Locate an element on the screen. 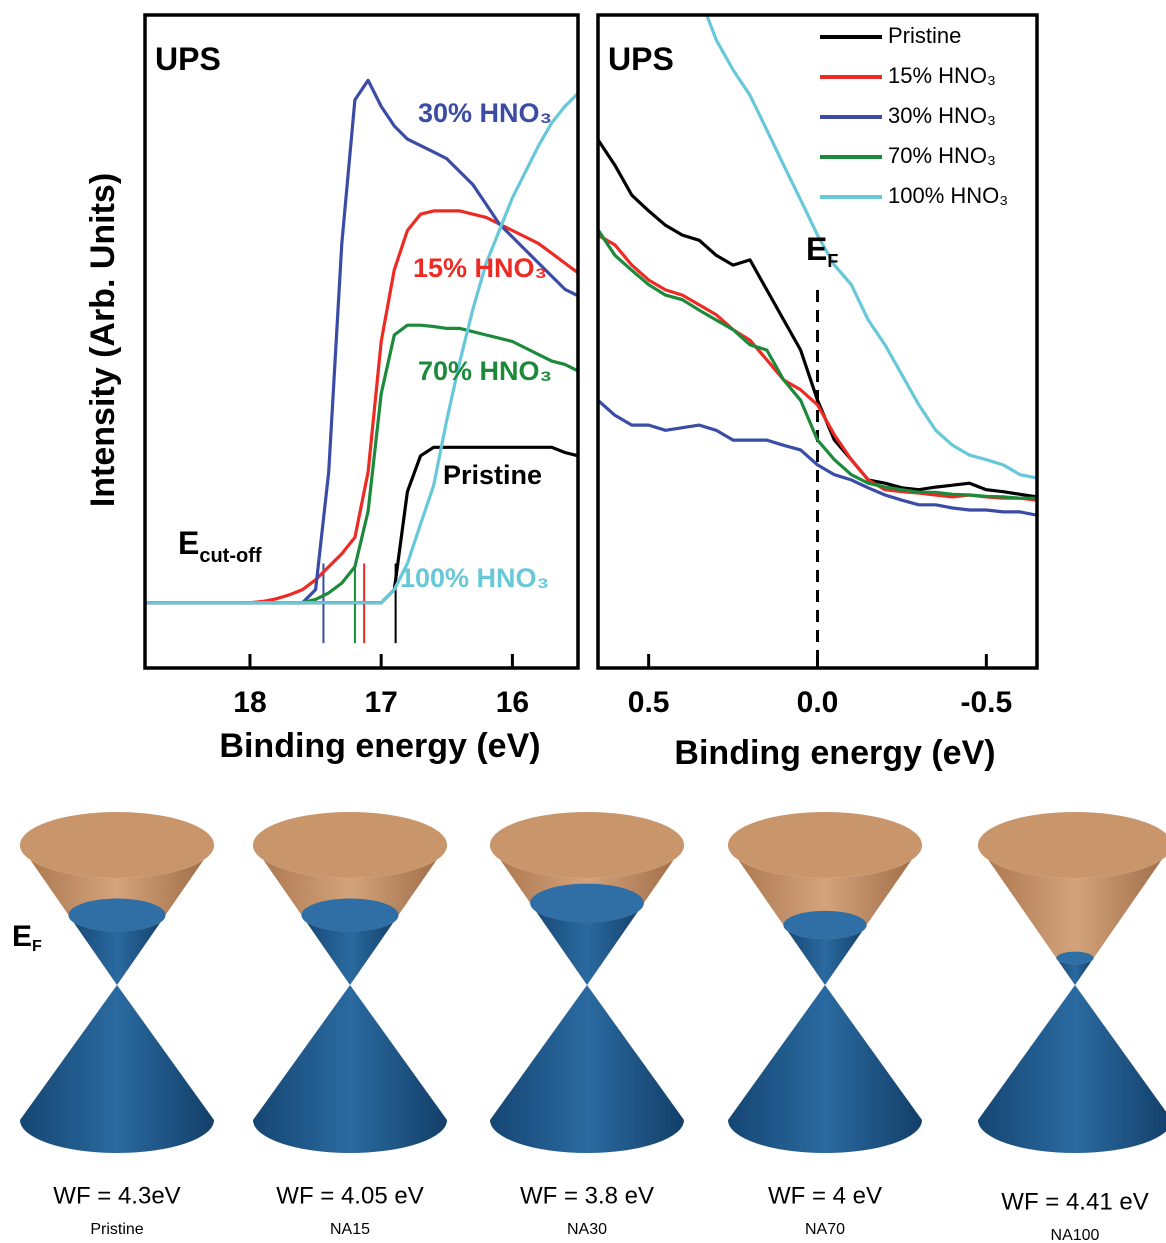  work-function: WF = 4 eV is located at coordinates (825, 1195).